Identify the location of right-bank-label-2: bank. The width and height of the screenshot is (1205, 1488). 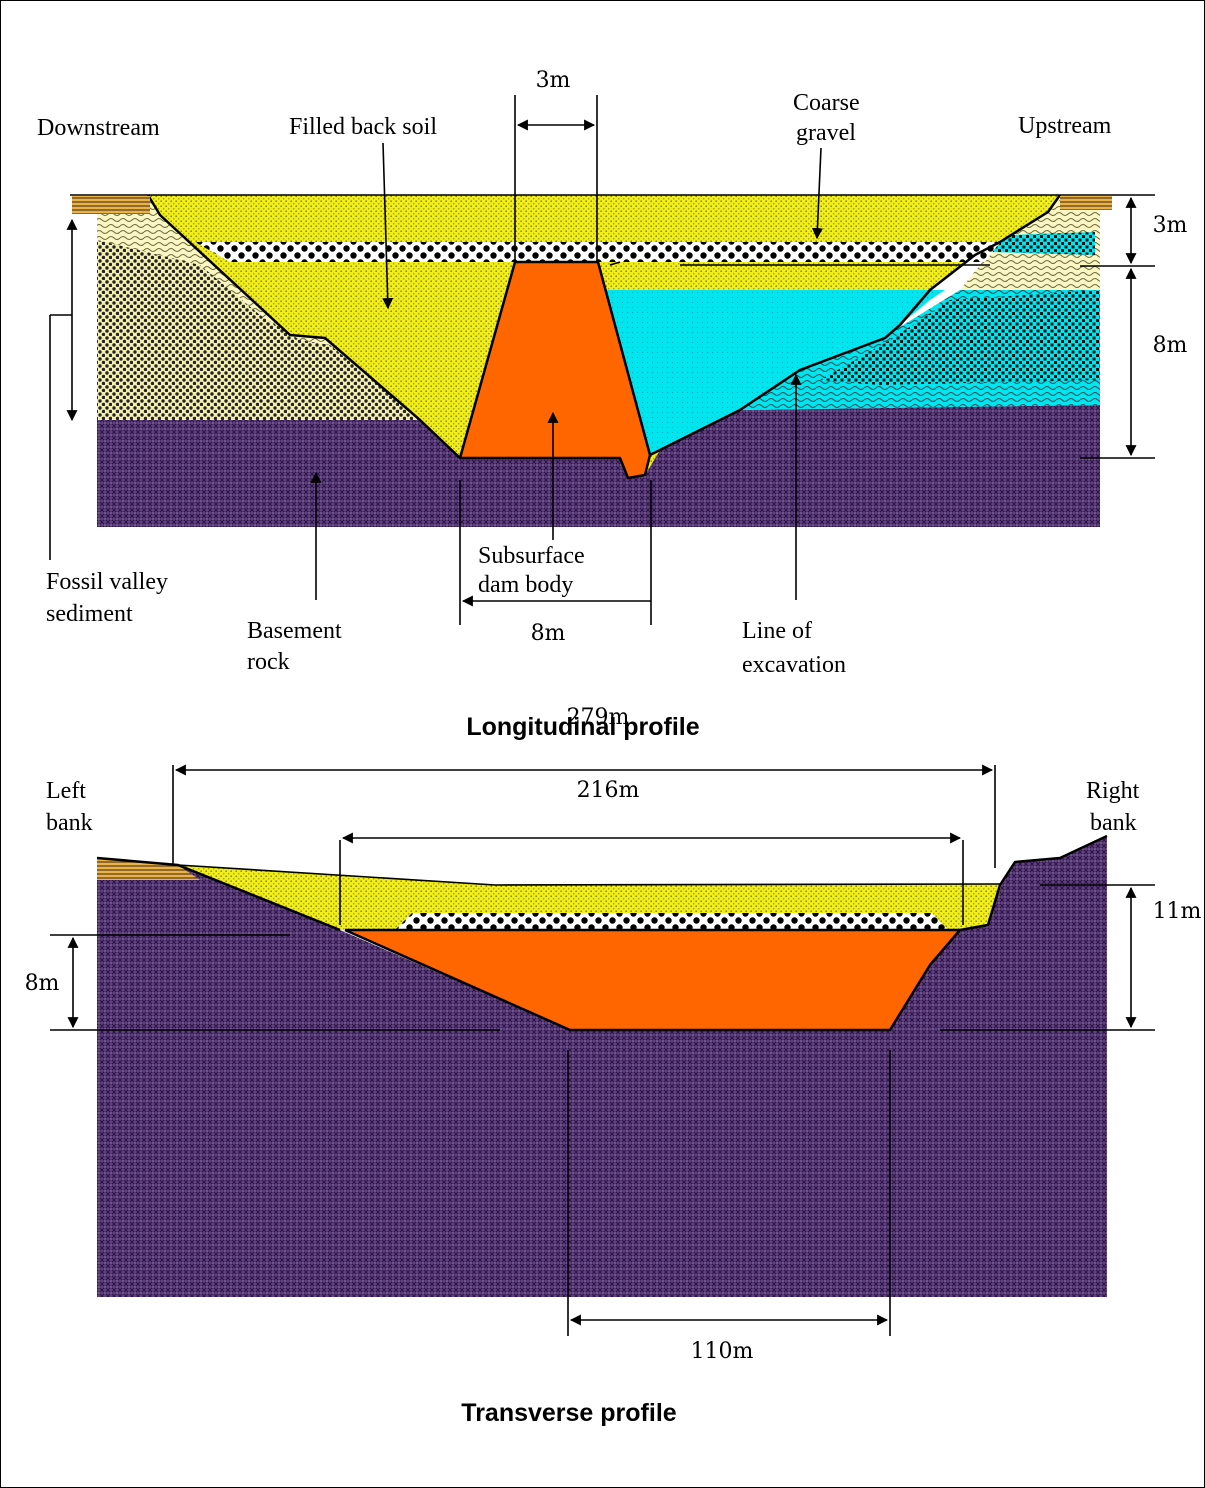
(1113, 823).